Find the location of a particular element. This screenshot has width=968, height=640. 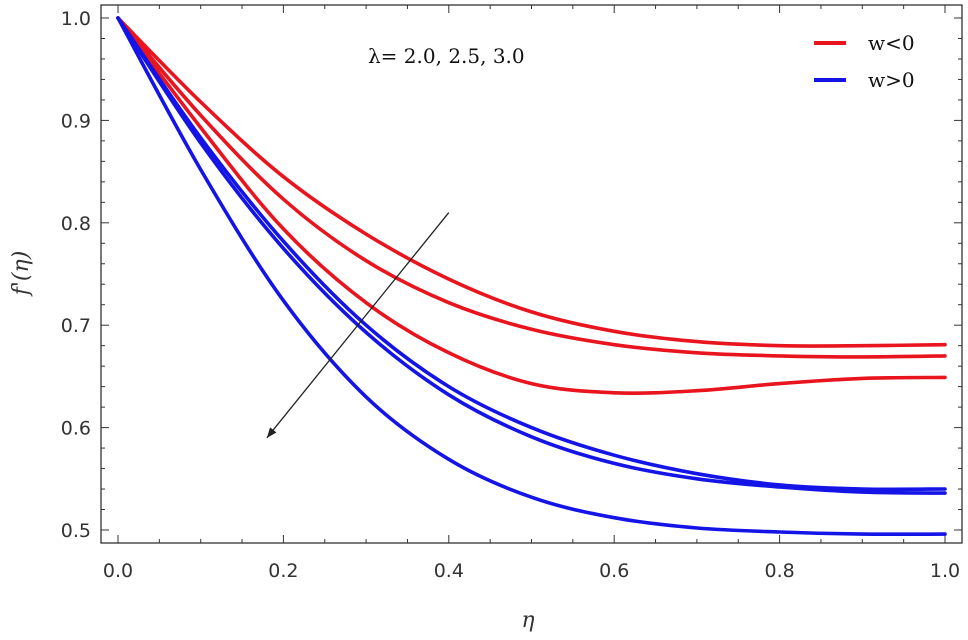

y-tick-label: 1.0 is located at coordinates (76, 19).